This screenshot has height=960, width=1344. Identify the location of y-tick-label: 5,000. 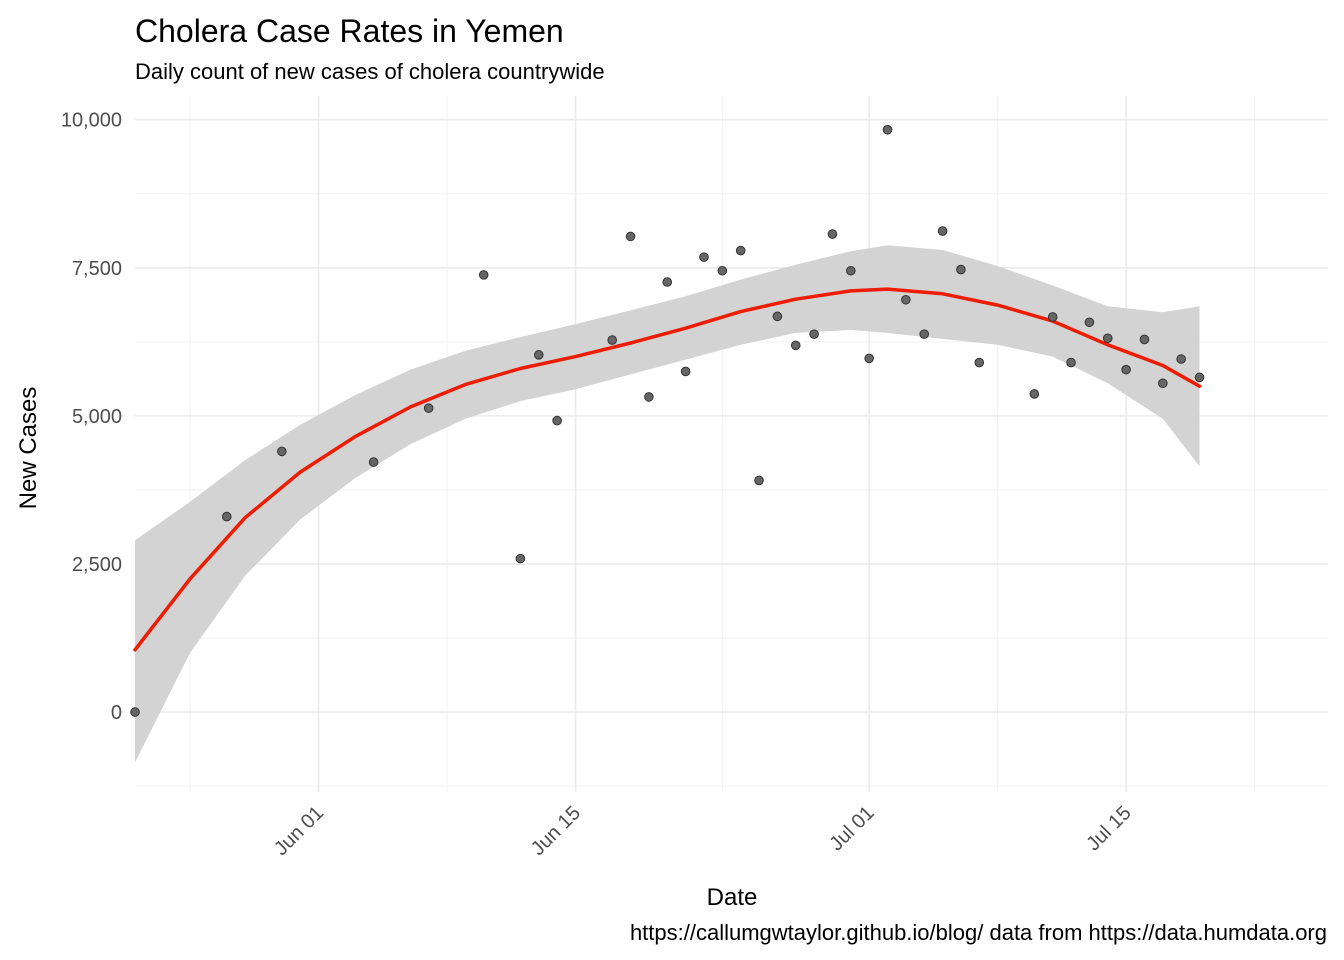
(97, 417).